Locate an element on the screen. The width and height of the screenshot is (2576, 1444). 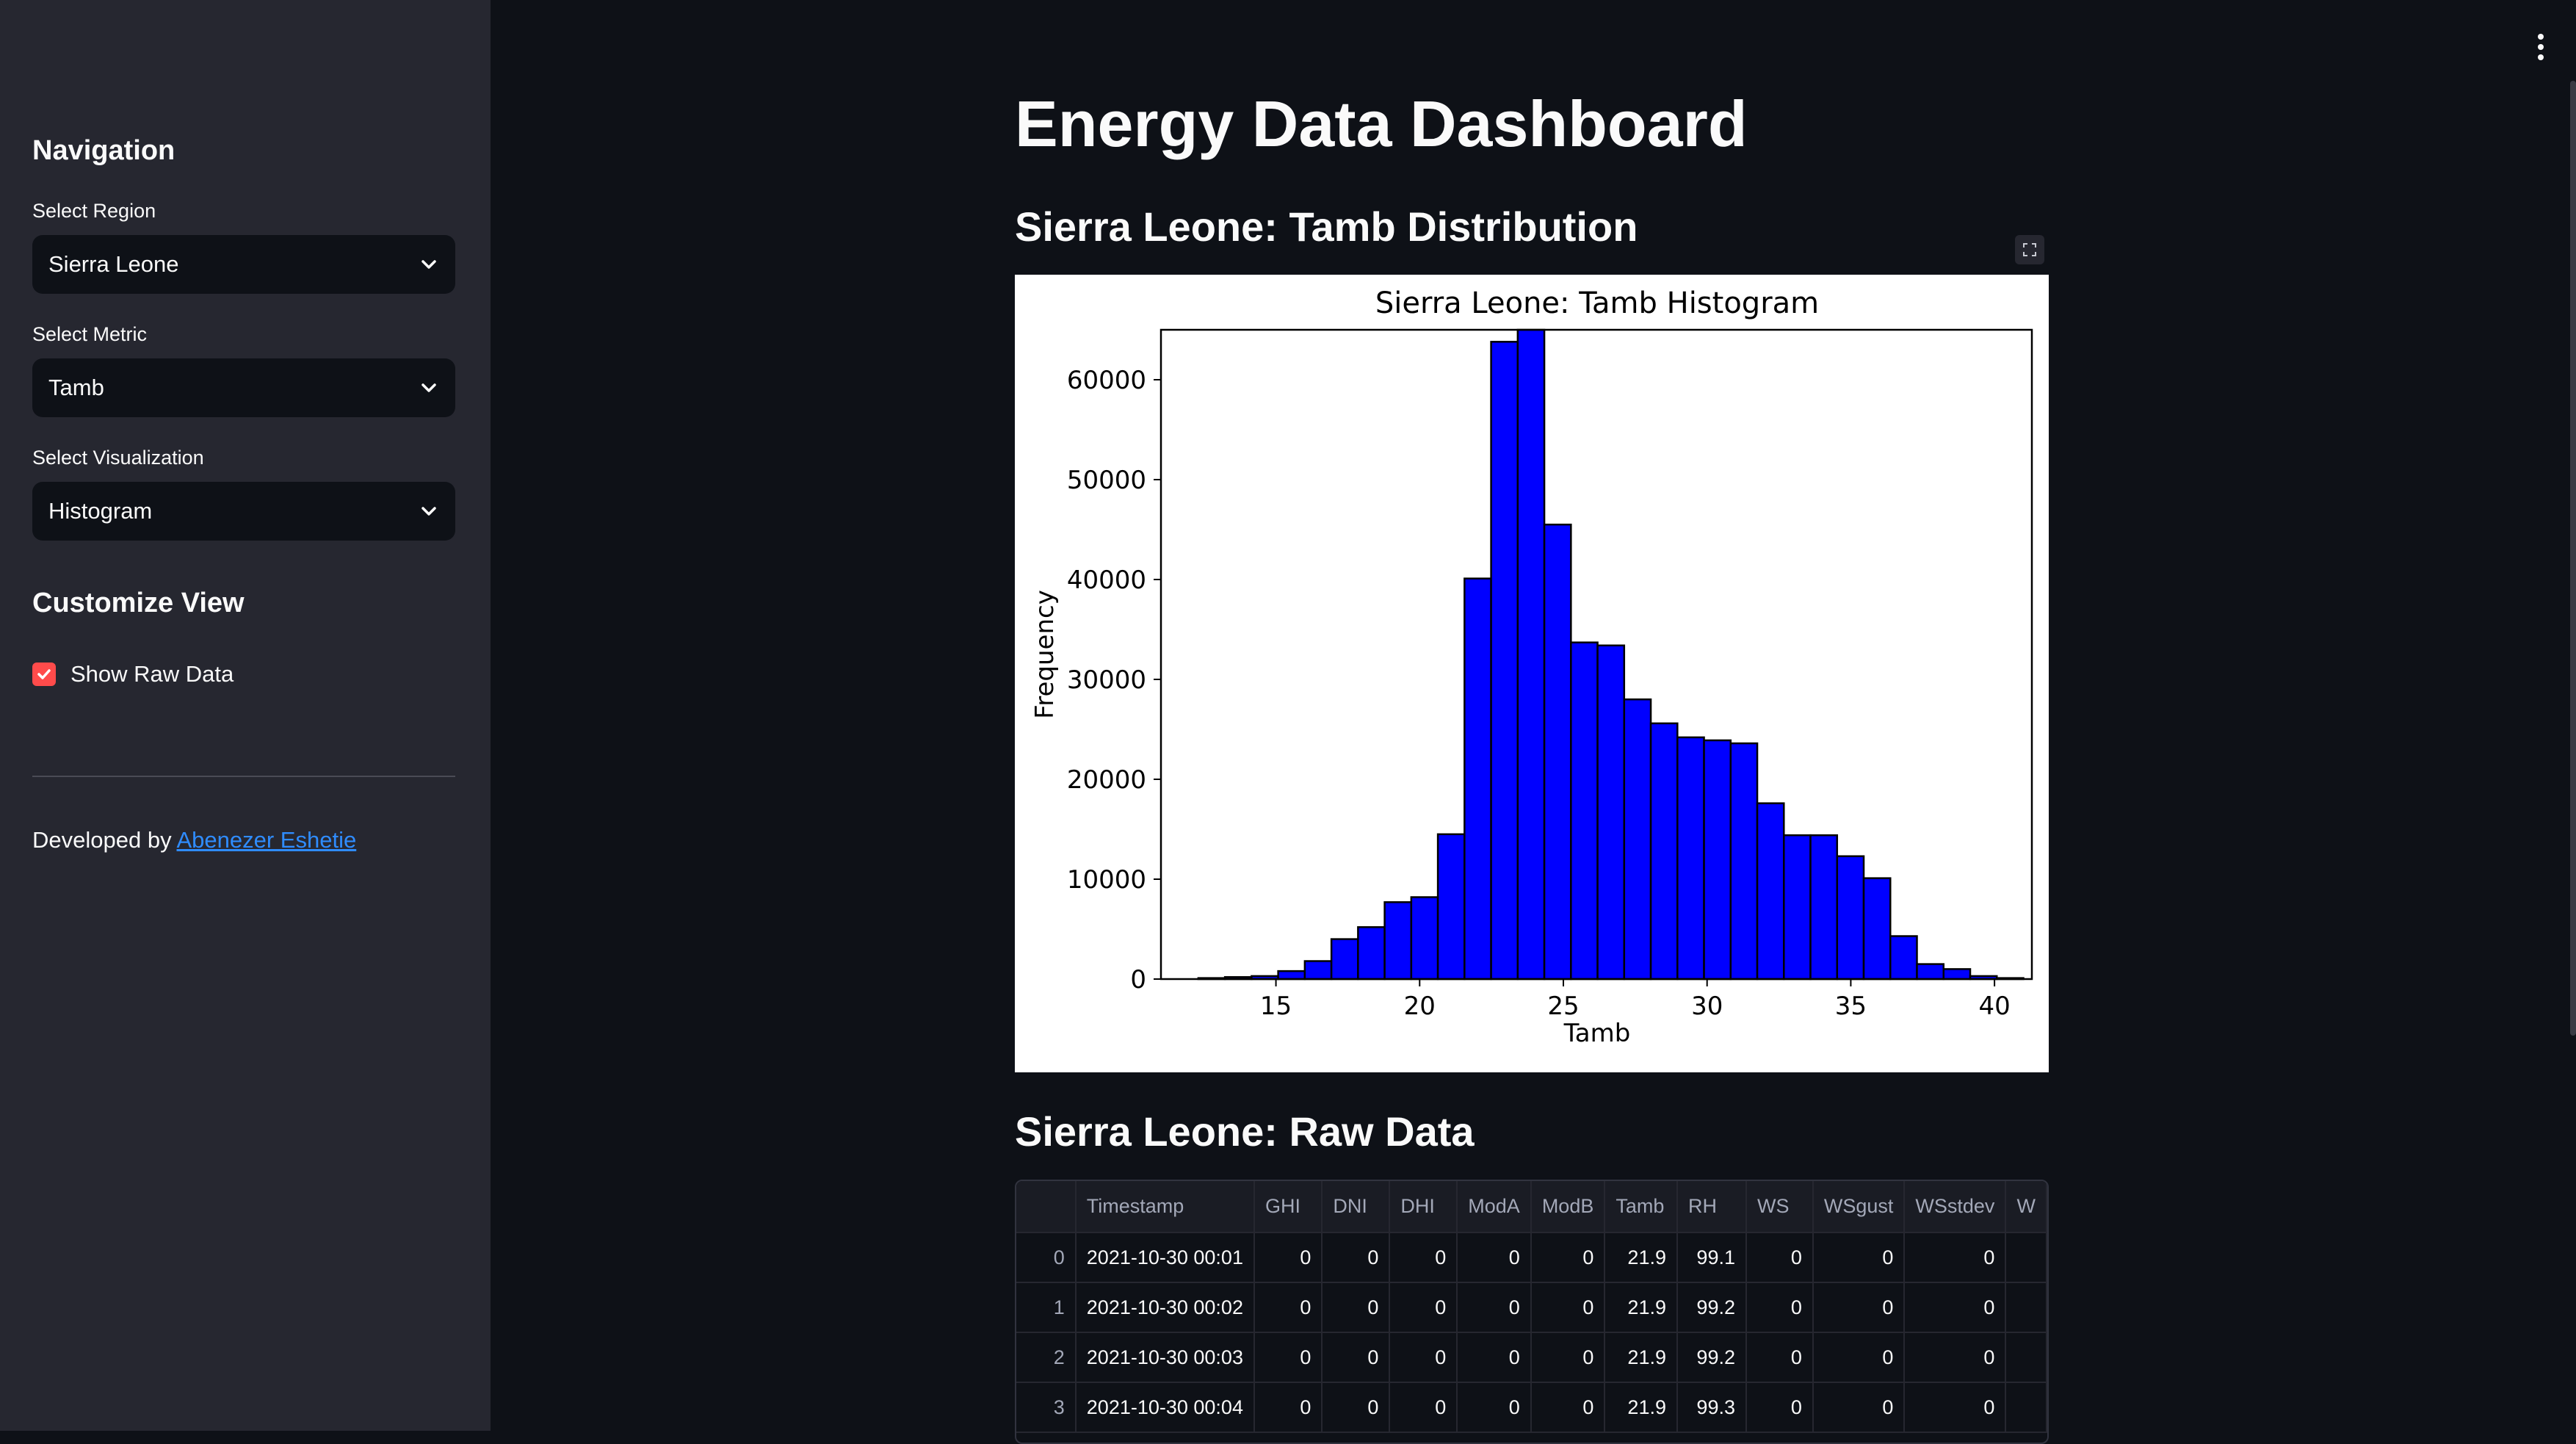
row-index-cell: 1 is located at coordinates (1046, 1307).